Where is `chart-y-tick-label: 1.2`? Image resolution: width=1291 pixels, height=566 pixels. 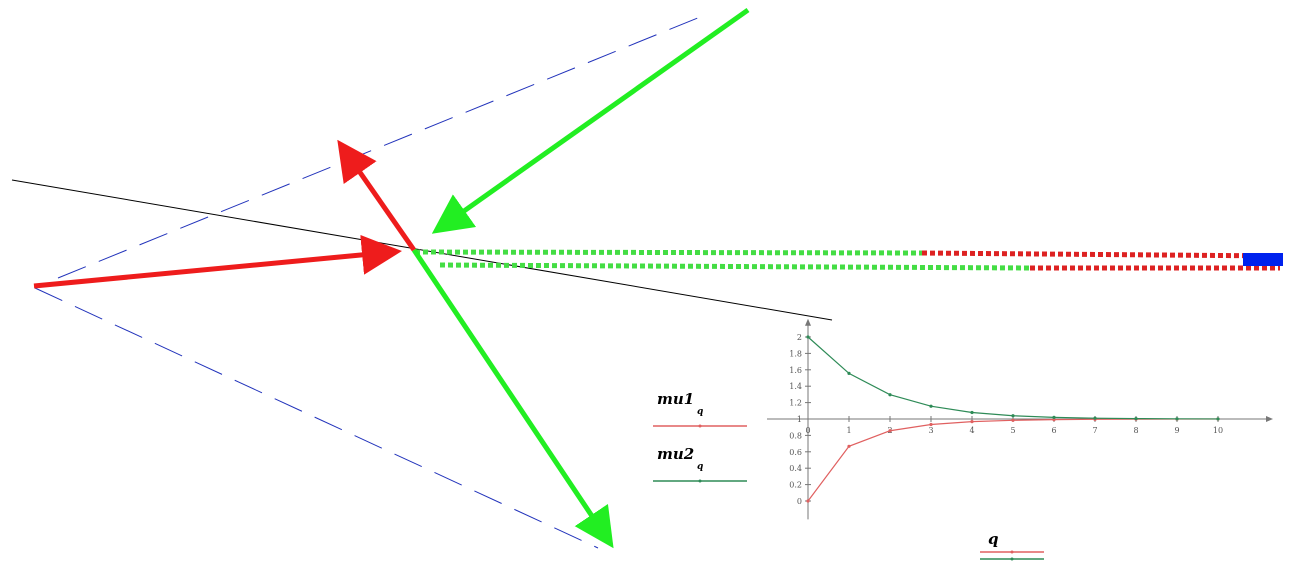
chart-y-tick-label: 1.2 is located at coordinates (795, 403).